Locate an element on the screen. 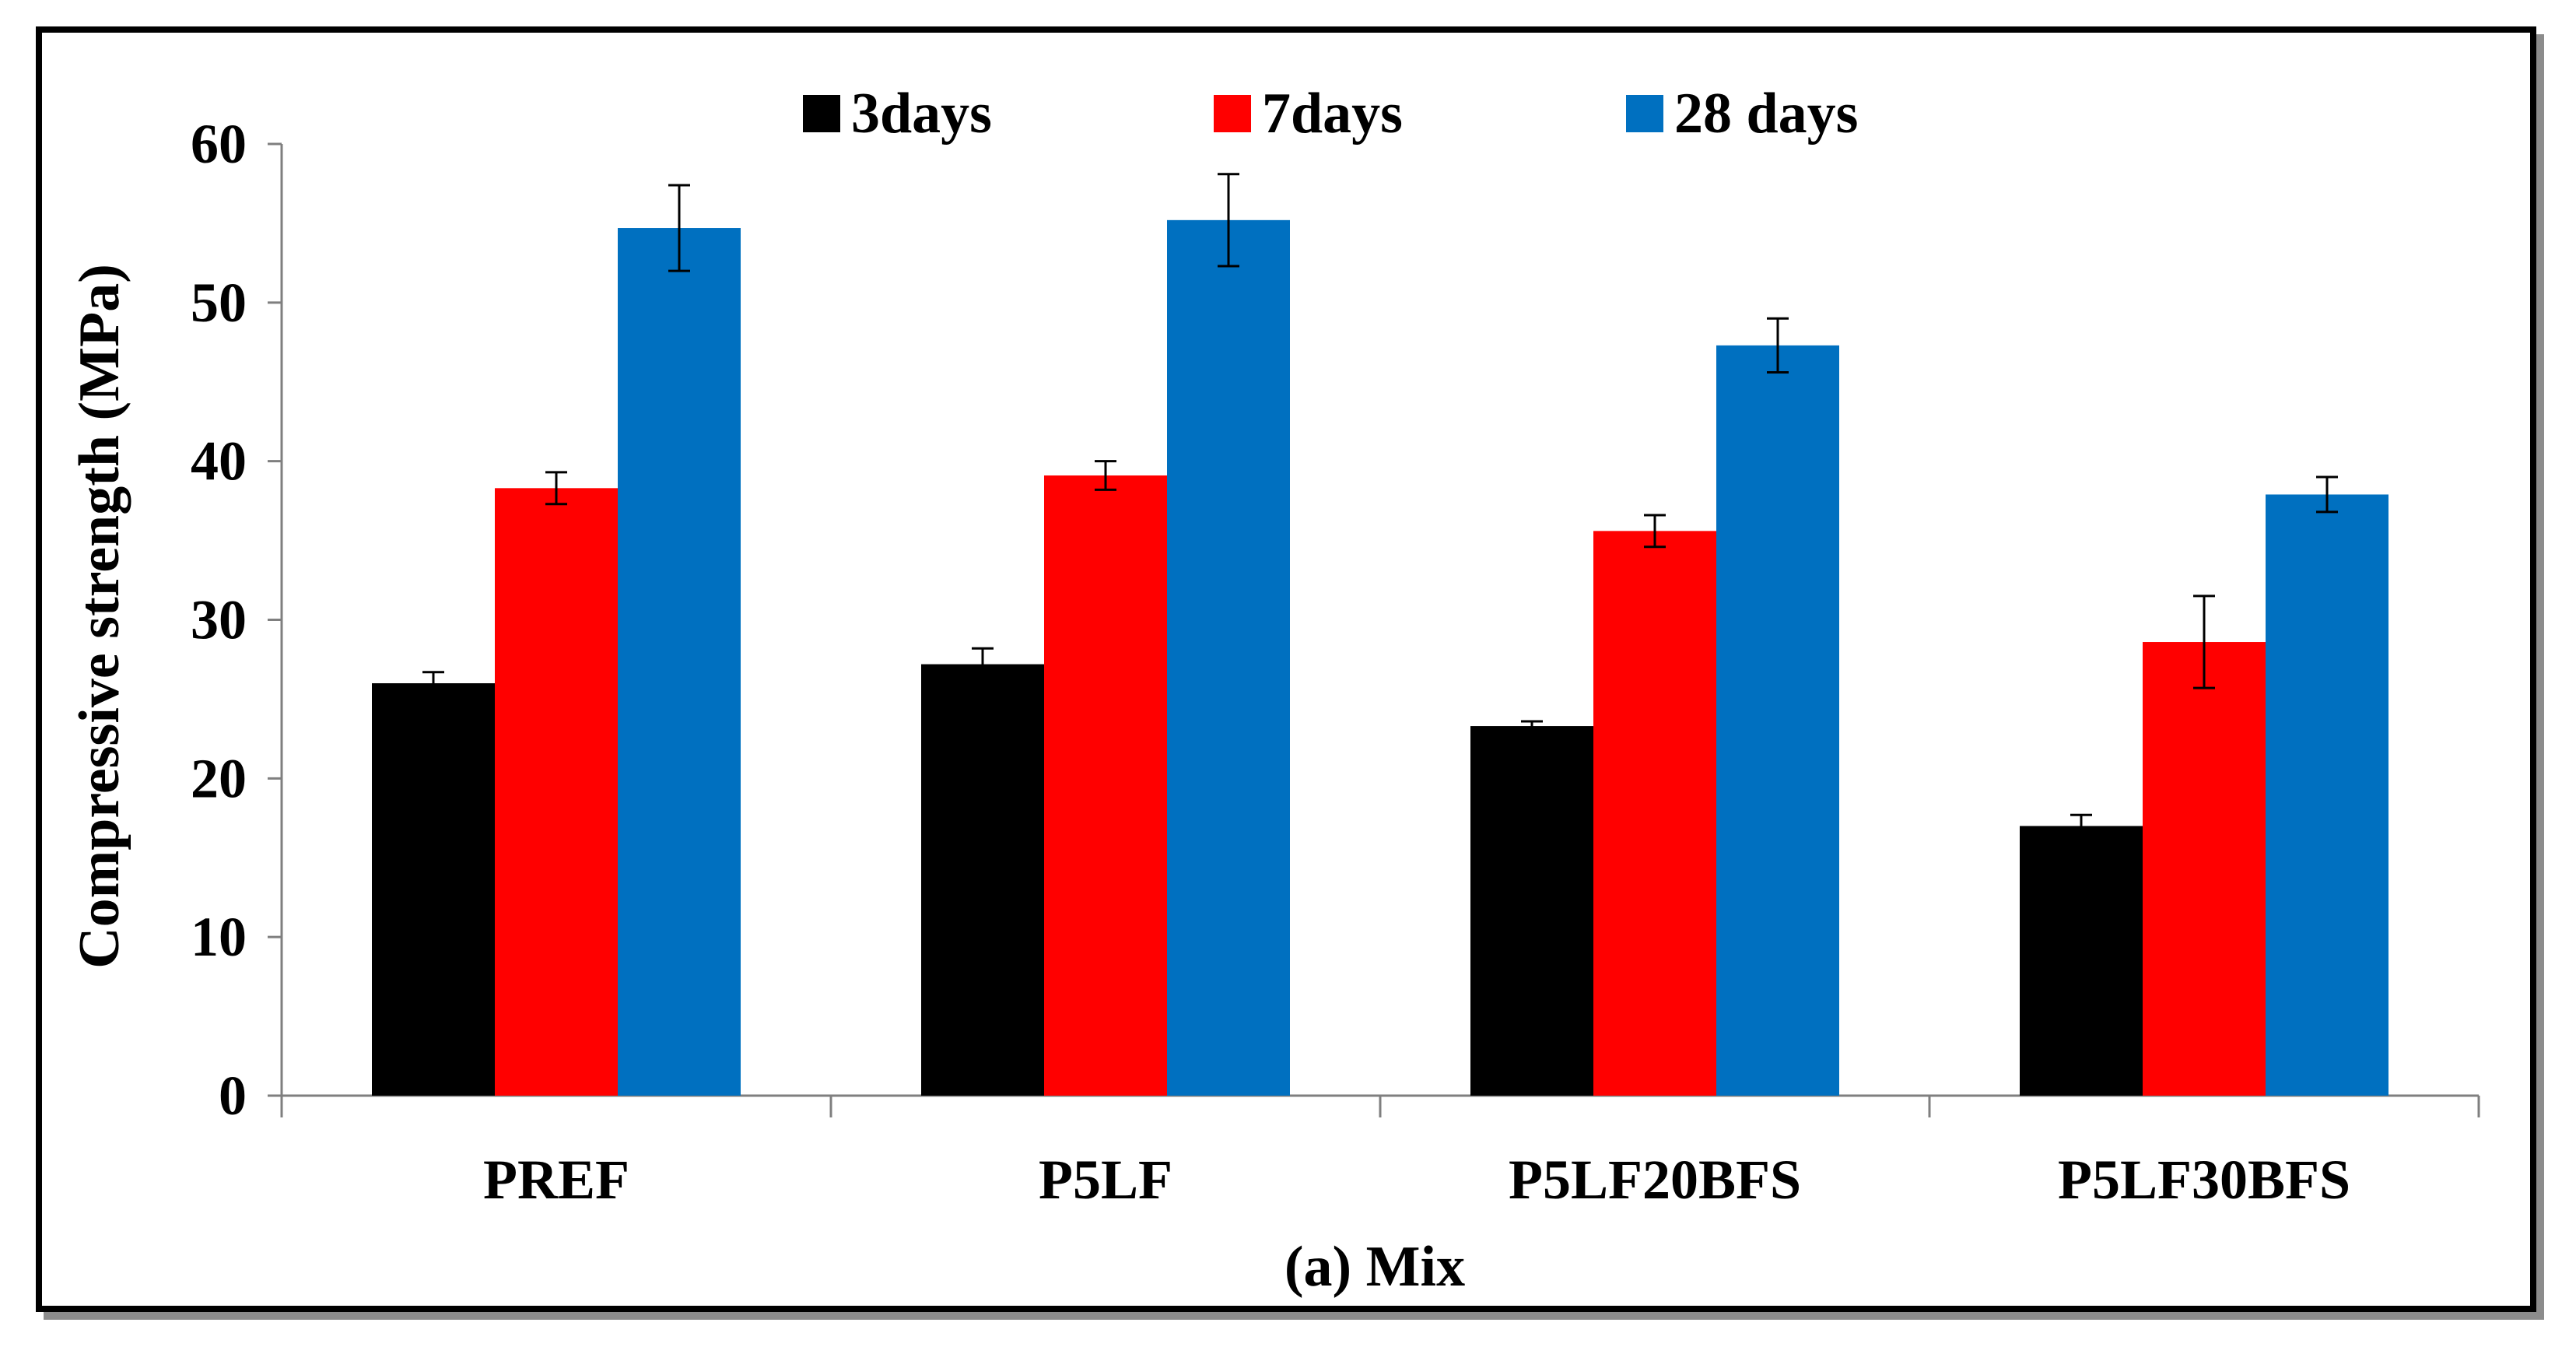 The width and height of the screenshot is (2576, 1361). y-tick-label: 40 is located at coordinates (219, 462).